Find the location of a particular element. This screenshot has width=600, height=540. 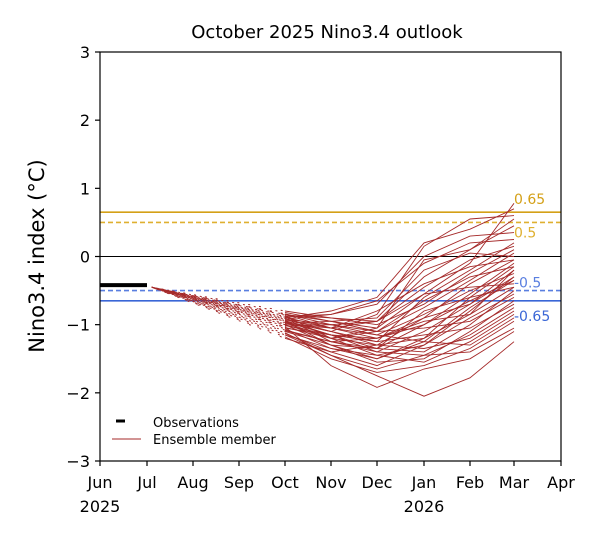

x-tick-label: Dec is located at coordinates (377, 482).